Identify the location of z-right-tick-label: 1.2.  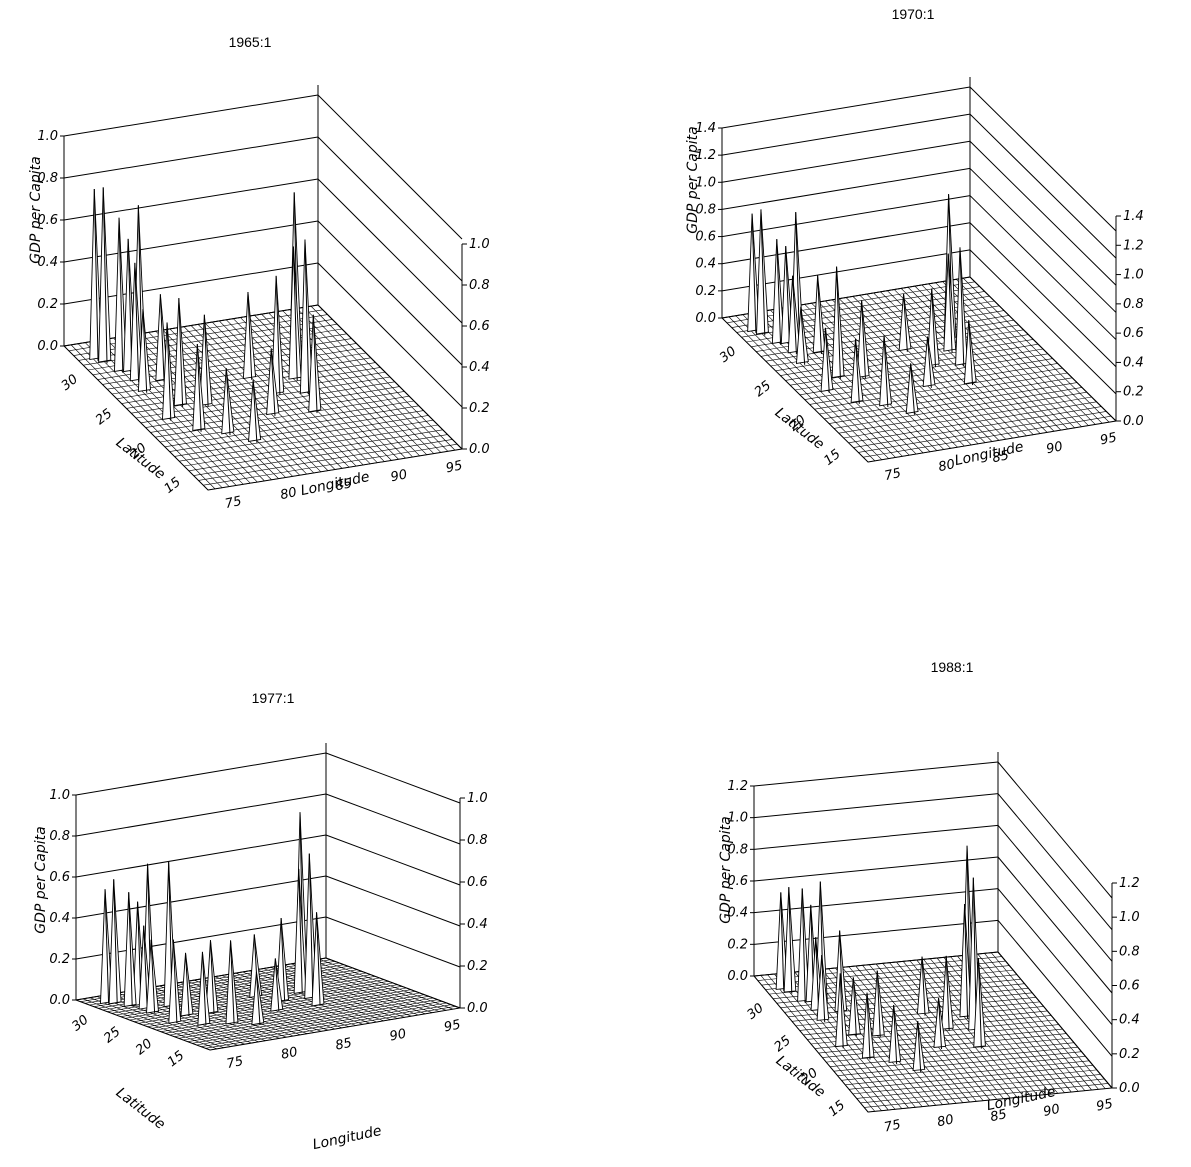
(1133, 245).